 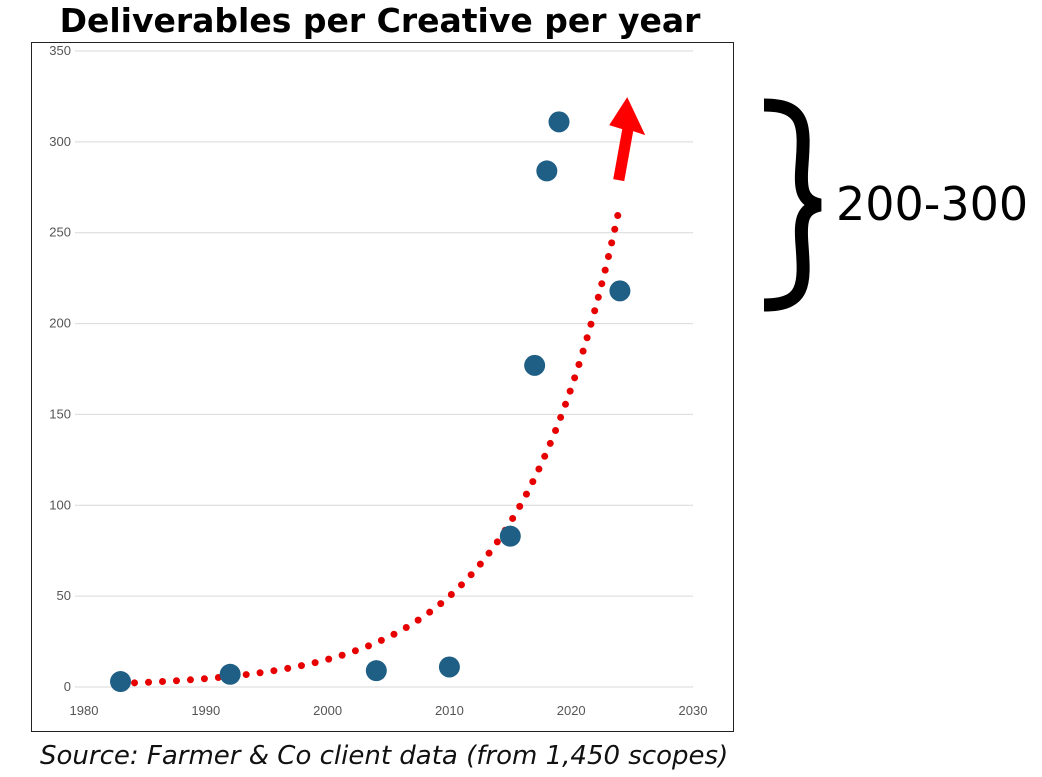 I want to click on y-tick-label: 200, so click(x=60, y=323).